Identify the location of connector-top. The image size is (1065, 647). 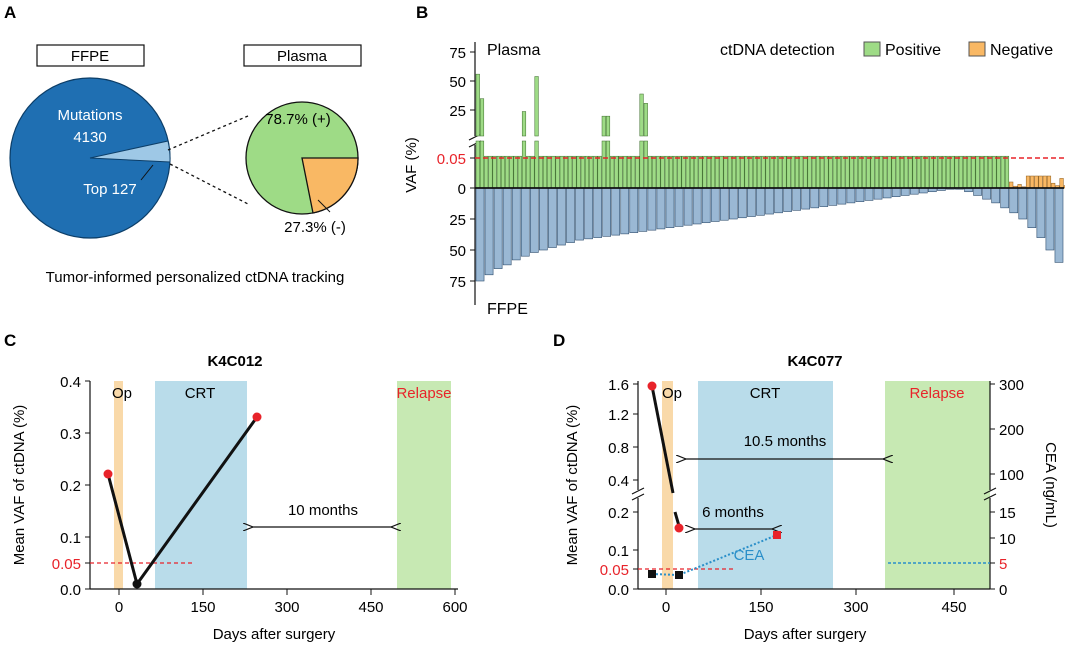
(208, 133).